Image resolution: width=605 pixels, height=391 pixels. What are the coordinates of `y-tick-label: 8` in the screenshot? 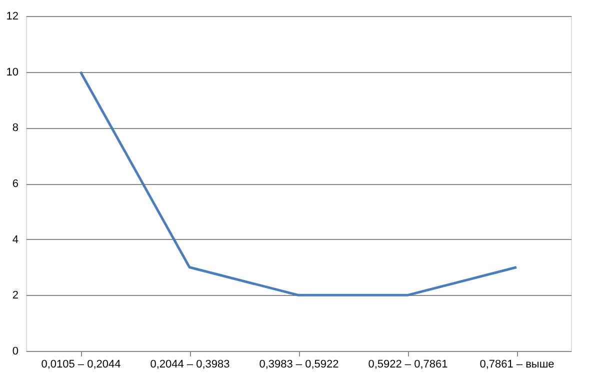 It's located at (15, 128).